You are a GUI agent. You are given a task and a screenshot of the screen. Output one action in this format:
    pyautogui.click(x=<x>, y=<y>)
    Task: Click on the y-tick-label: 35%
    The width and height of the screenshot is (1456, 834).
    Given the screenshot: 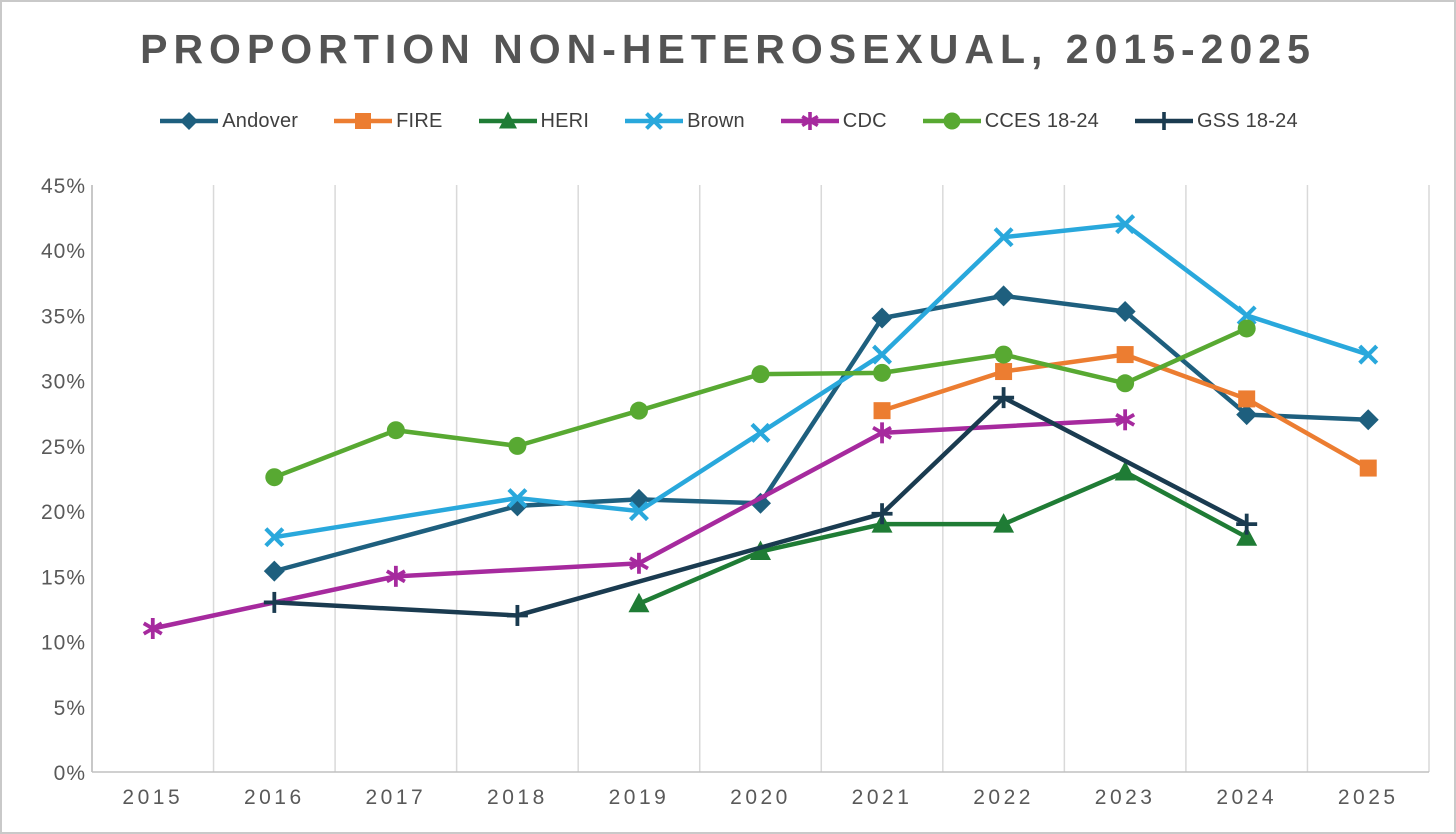 What is the action you would take?
    pyautogui.click(x=63, y=316)
    